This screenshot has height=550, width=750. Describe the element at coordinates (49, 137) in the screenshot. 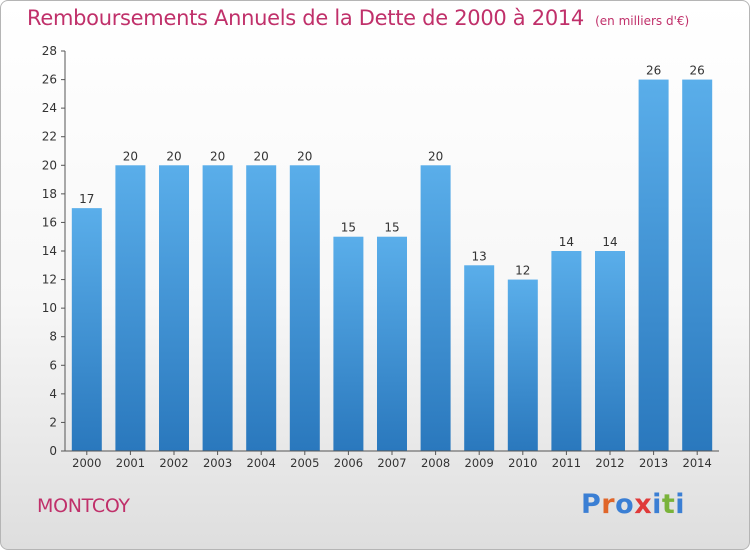

I see `y-tick-label: 22` at that location.